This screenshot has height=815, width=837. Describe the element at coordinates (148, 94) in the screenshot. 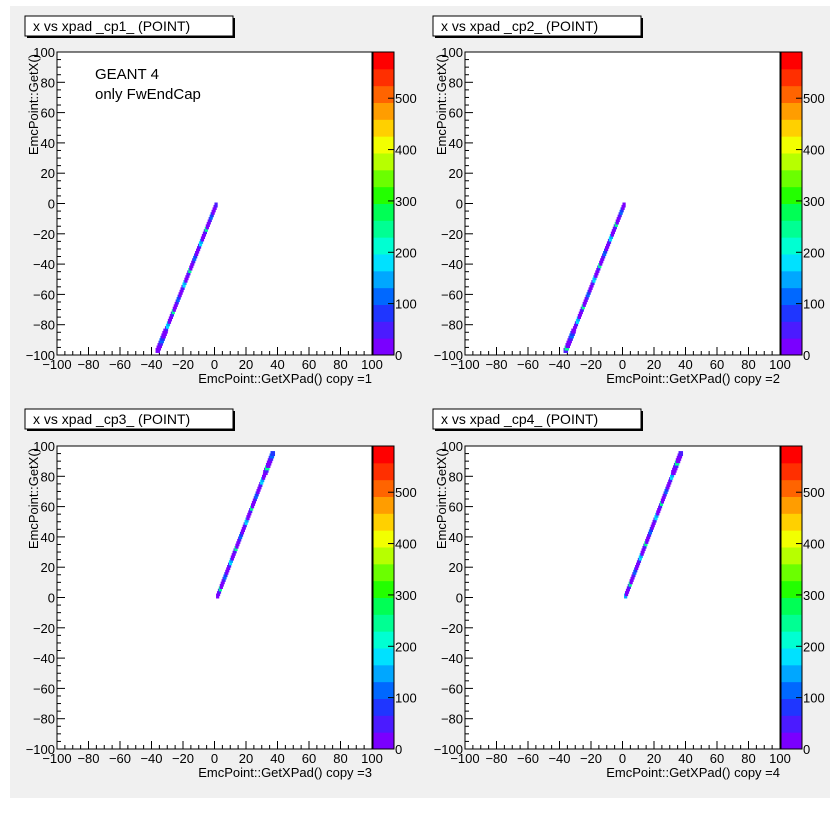

I see `annotation-text: only FwEndCap` at that location.